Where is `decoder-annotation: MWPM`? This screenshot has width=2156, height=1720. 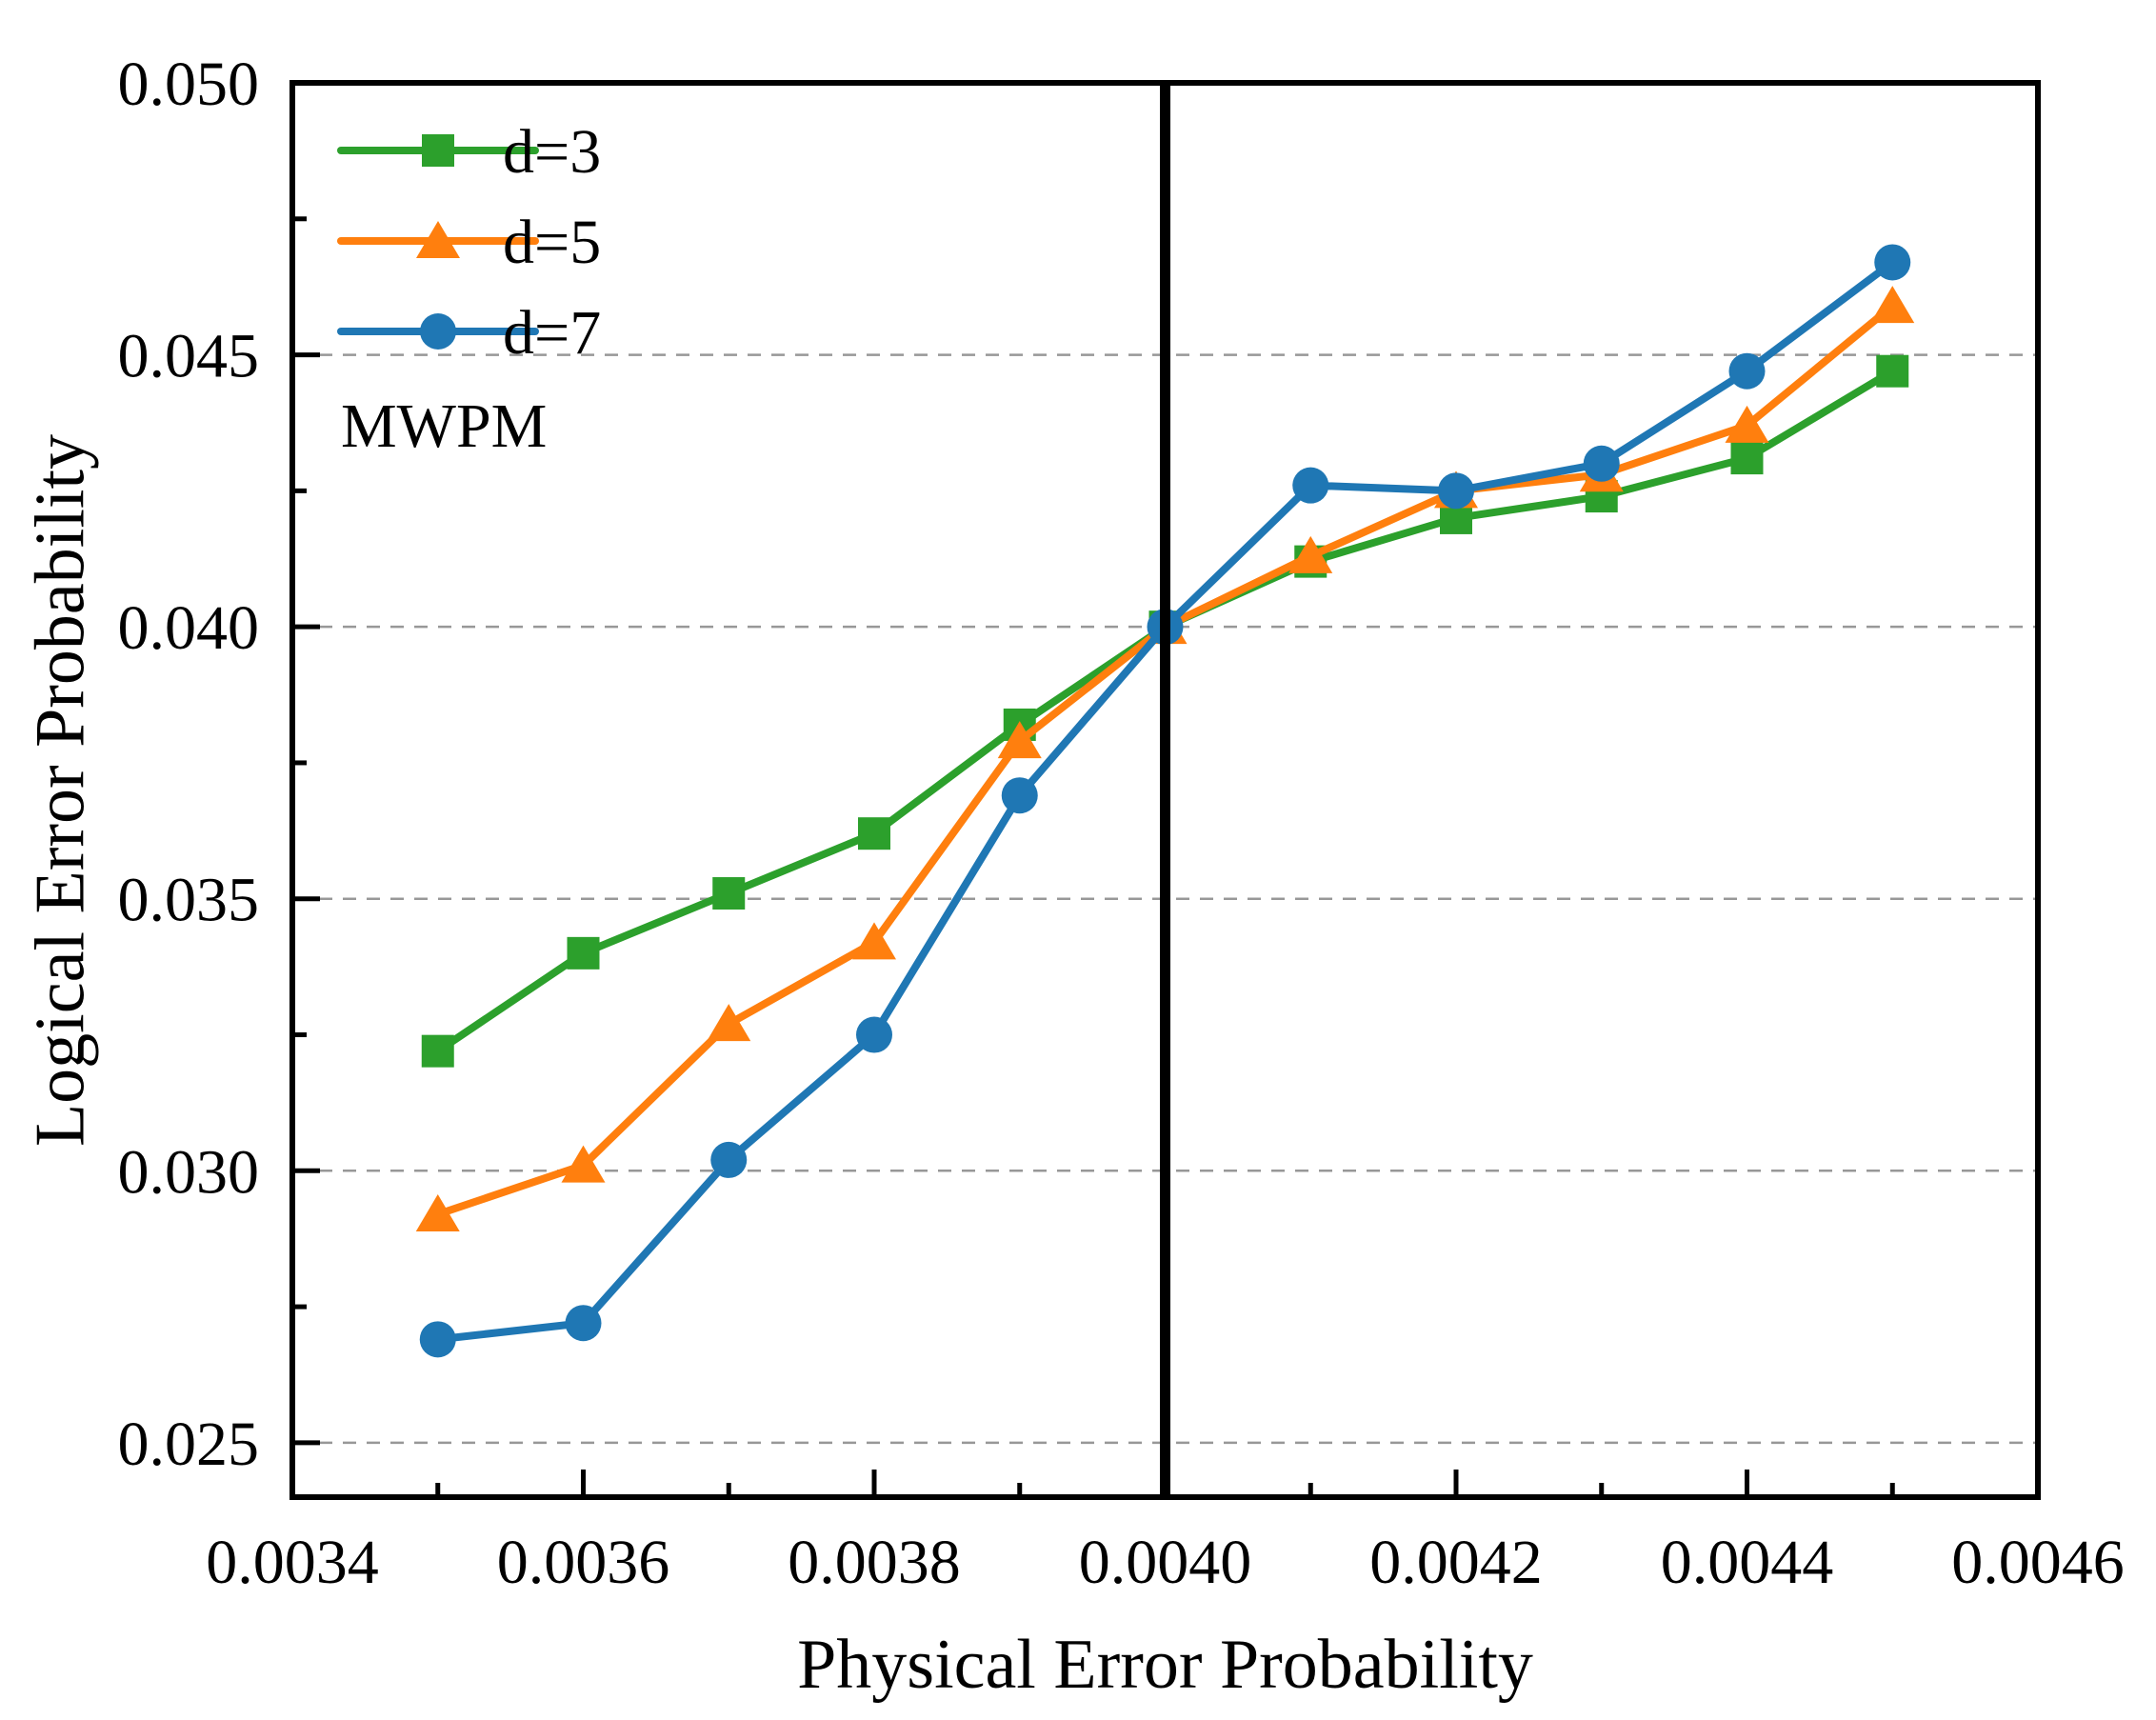
decoder-annotation: MWPM is located at coordinates (445, 426).